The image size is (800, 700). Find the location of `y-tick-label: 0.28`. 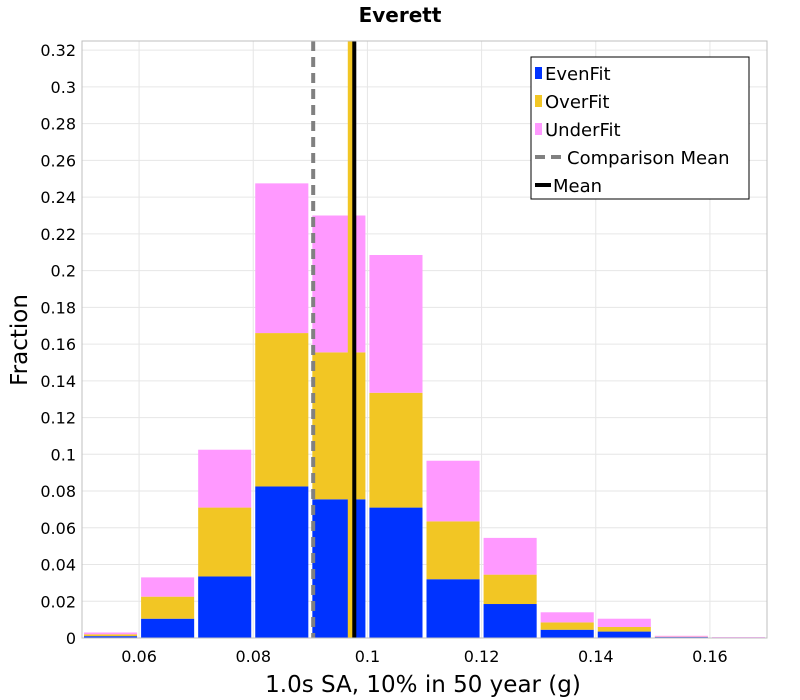

y-tick-label: 0.28 is located at coordinates (58, 124).